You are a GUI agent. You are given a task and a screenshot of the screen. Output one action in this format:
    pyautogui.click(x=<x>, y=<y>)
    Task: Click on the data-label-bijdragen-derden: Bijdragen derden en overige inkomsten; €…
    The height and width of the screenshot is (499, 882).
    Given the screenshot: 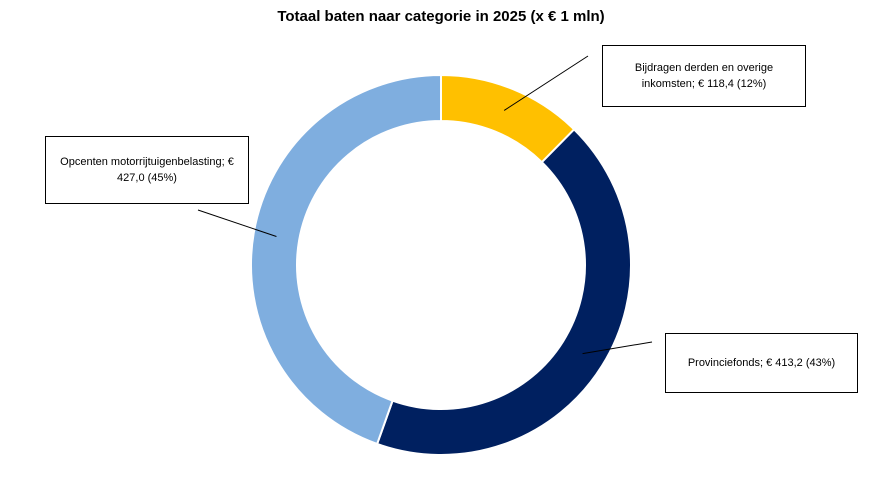 What is the action you would take?
    pyautogui.click(x=704, y=76)
    